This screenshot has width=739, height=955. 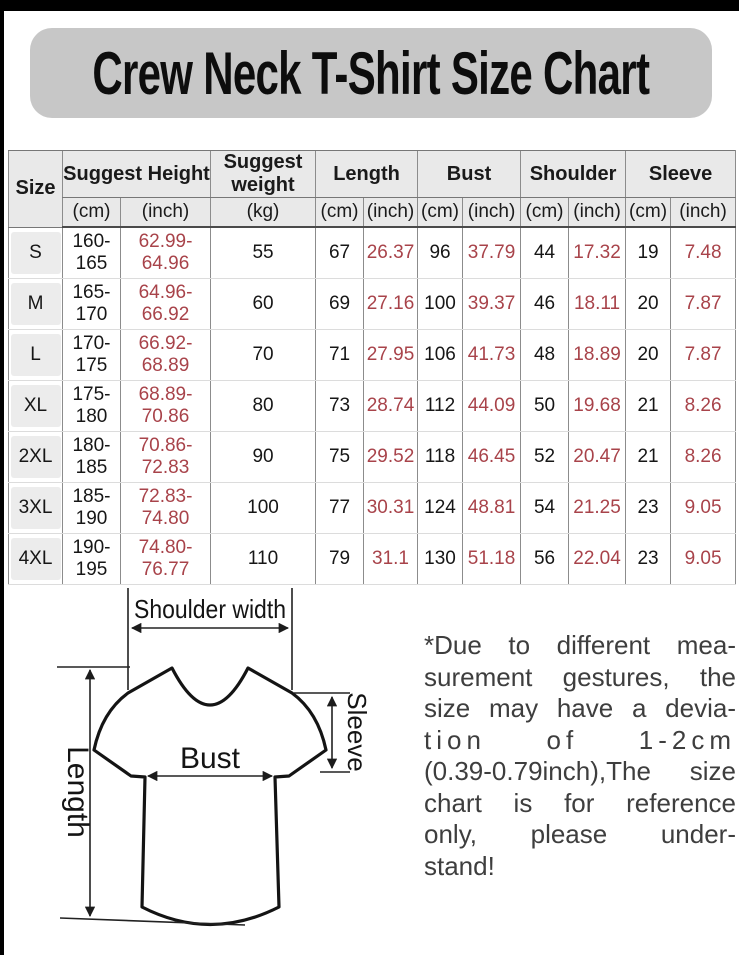 I want to click on value-cell: 170-175, so click(x=91, y=355).